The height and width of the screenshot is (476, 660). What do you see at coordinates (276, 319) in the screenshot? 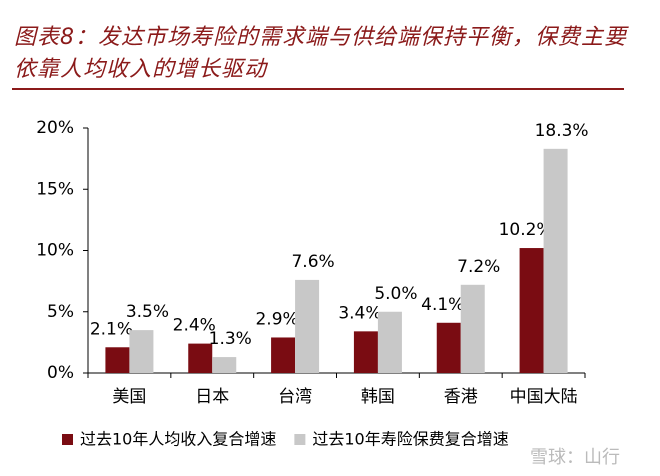
I see `value-label: 2.9%` at bounding box center [276, 319].